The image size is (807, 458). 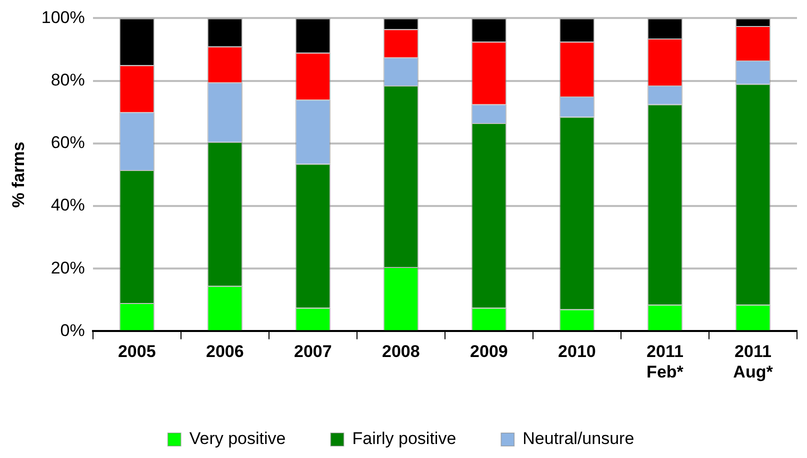 What do you see at coordinates (67, 205) in the screenshot?
I see `y-tick-label: 40%` at bounding box center [67, 205].